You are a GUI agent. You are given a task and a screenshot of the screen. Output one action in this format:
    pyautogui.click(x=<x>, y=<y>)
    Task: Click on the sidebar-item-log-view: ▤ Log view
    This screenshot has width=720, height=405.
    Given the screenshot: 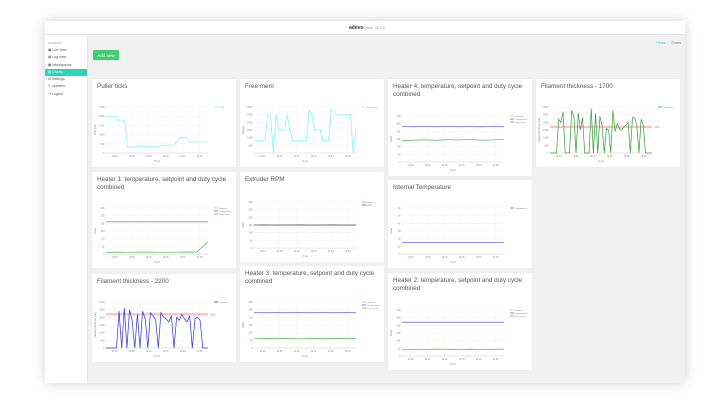 What is the action you would take?
    pyautogui.click(x=66, y=57)
    